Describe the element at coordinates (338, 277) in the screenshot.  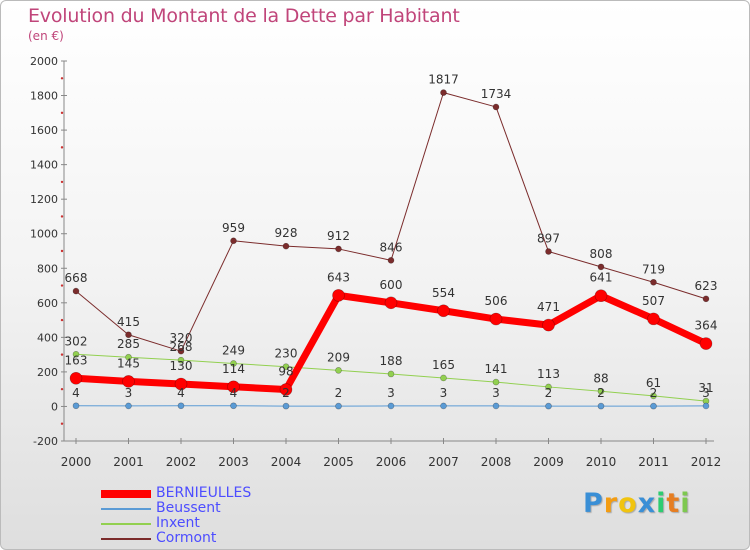
I see `data-label-bernieulles: 643` at that location.